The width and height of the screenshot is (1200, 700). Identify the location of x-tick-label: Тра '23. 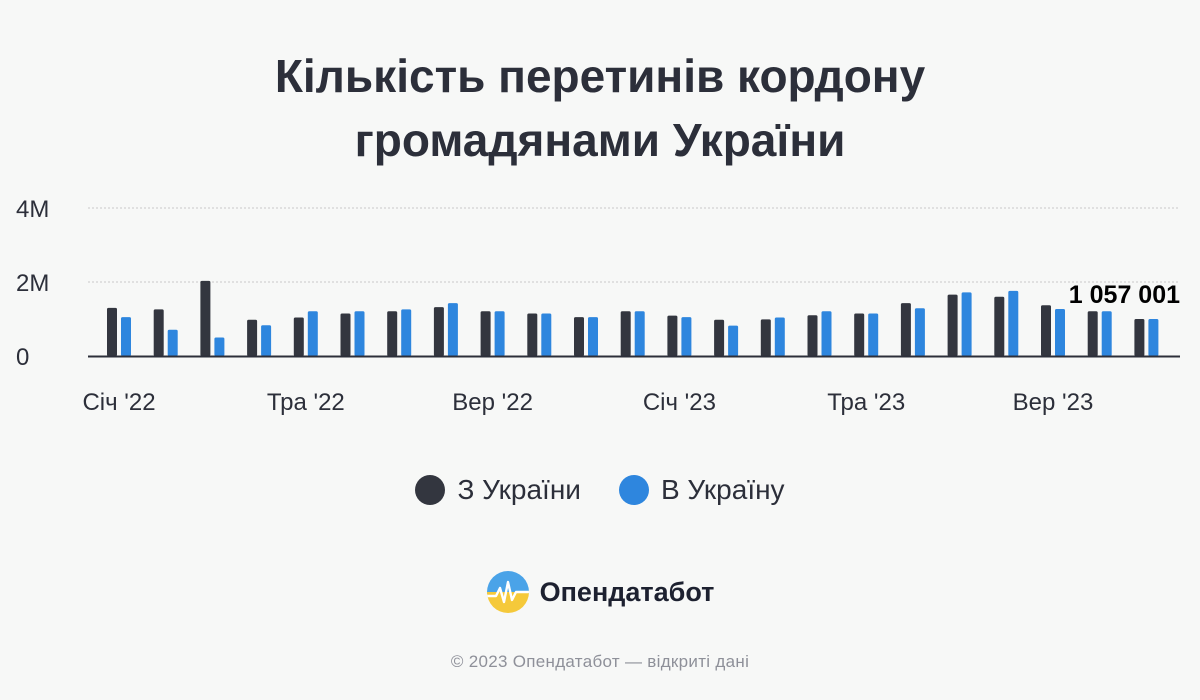
(866, 402).